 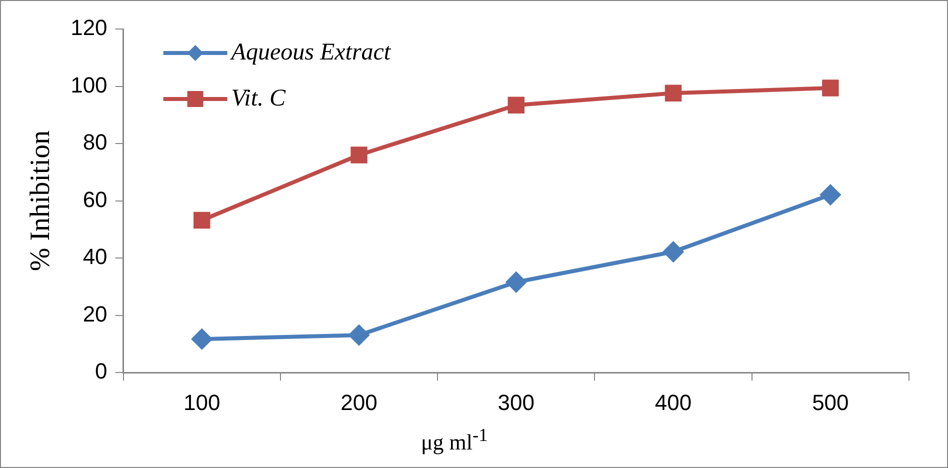 What do you see at coordinates (40, 201) in the screenshot?
I see `y-axis-title: % Inhibition` at bounding box center [40, 201].